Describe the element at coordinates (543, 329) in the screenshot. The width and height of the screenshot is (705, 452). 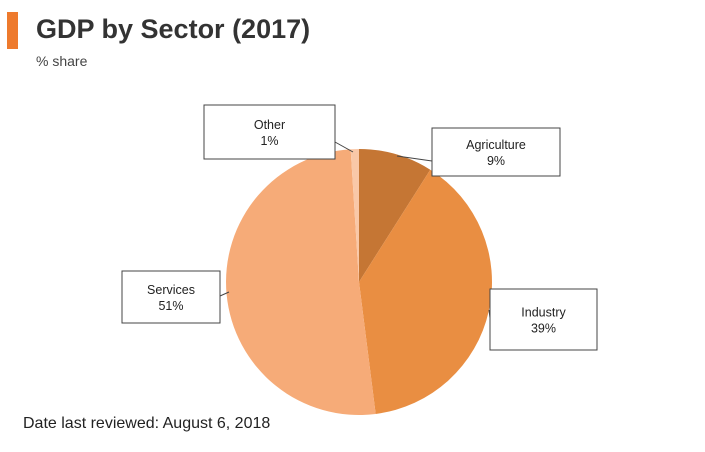
I see `slice-value-industry: 39%` at that location.